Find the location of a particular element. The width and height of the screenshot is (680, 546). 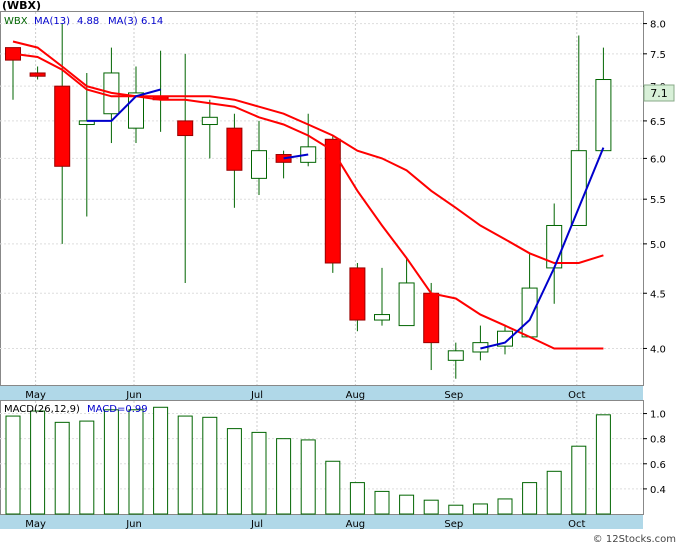

macd-tick-label: 0.8 is located at coordinates (658, 440).